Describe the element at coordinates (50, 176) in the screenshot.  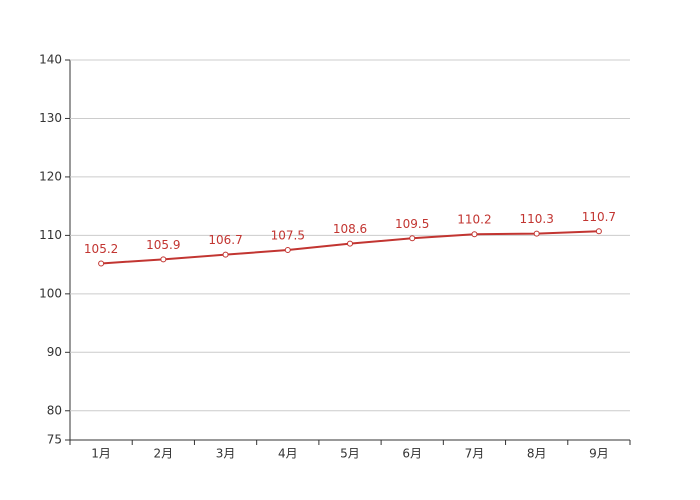
I see `y-tick-label: 120` at that location.